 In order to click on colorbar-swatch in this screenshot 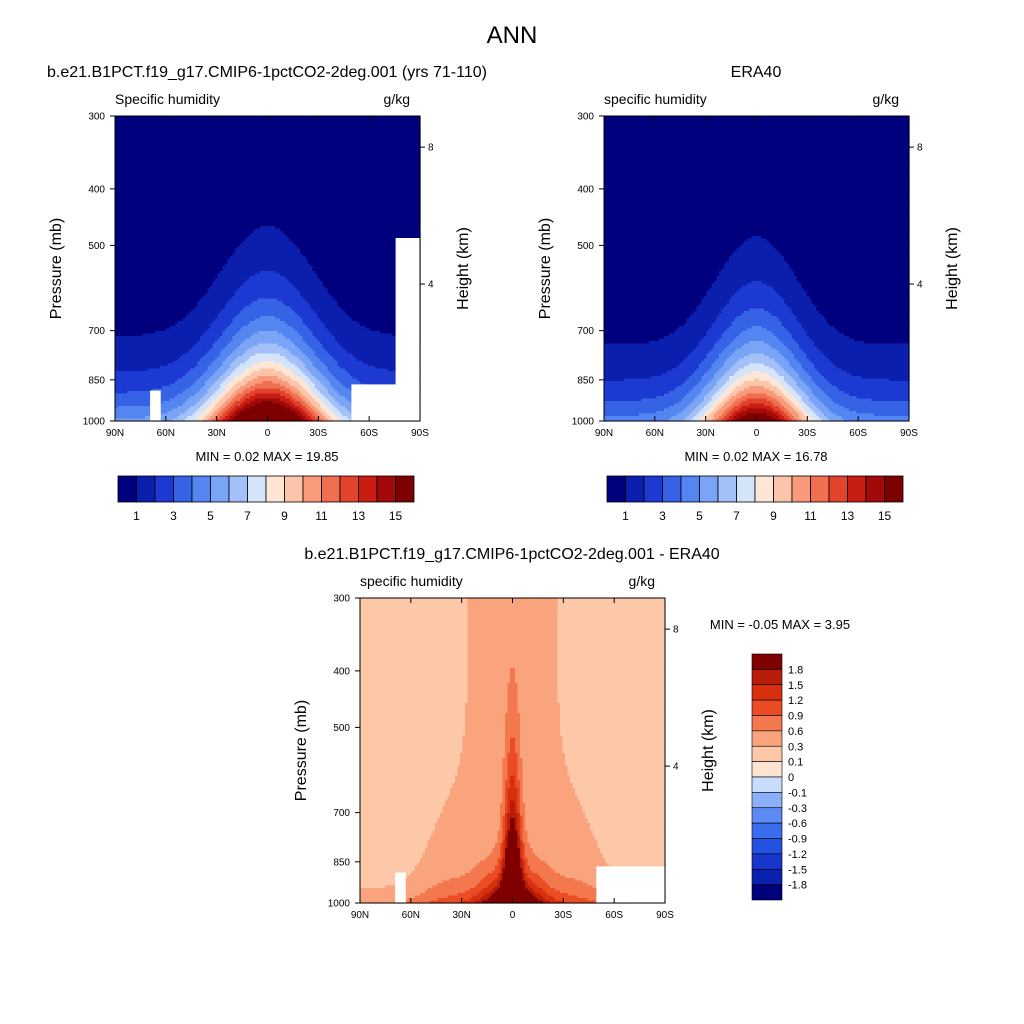, I will do `click(709, 489)`.